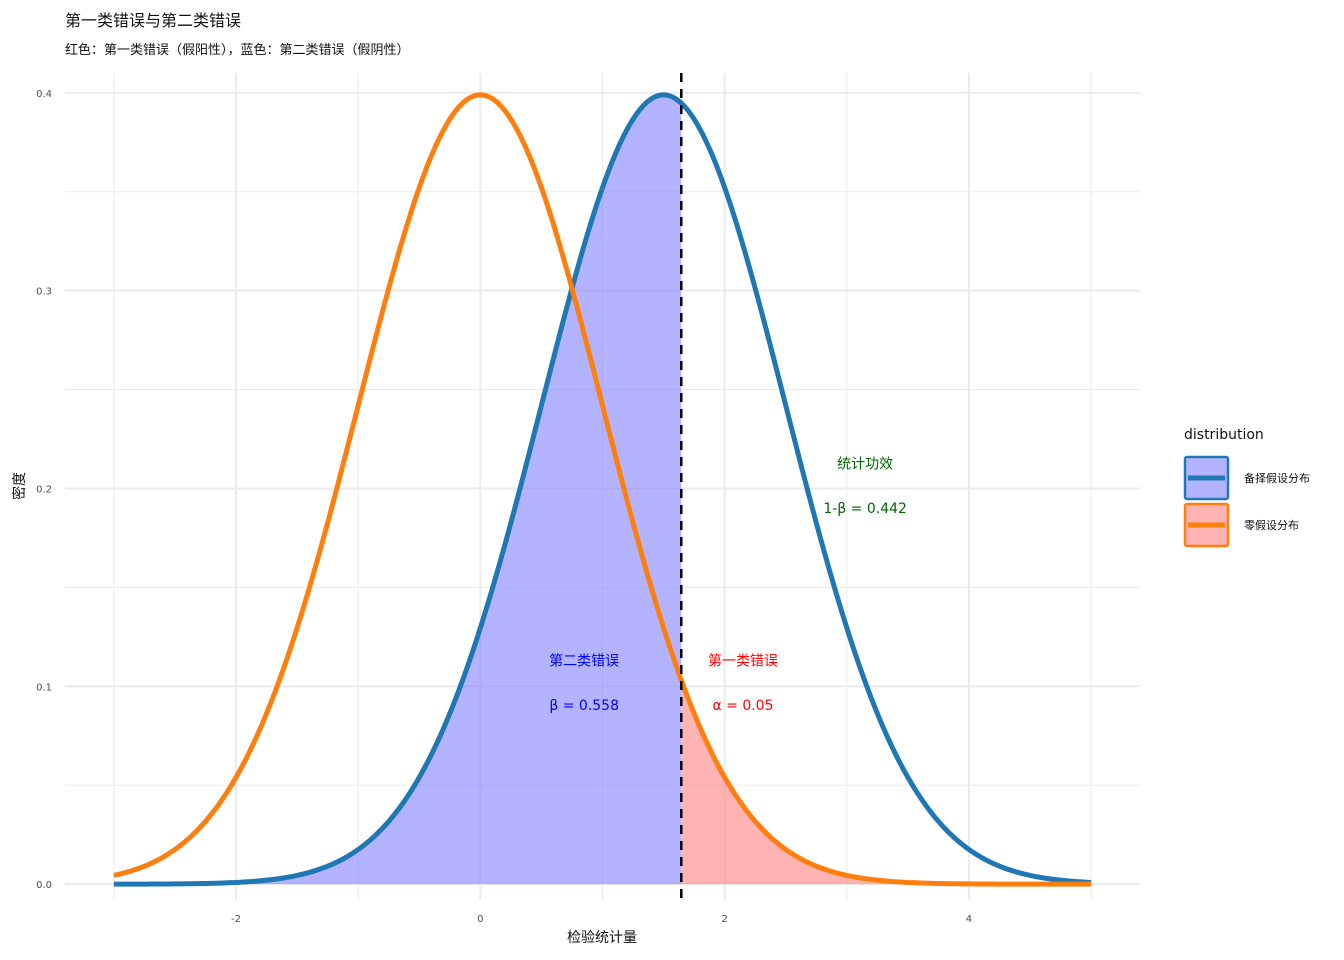 This screenshot has height=960, width=1344. I want to click on x-tick-label: 2, so click(724, 919).